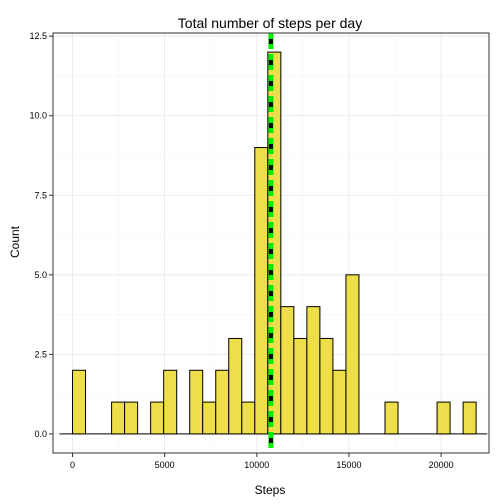 The height and width of the screenshot is (504, 504). What do you see at coordinates (72, 465) in the screenshot?
I see `x-tick-label: 0` at bounding box center [72, 465].